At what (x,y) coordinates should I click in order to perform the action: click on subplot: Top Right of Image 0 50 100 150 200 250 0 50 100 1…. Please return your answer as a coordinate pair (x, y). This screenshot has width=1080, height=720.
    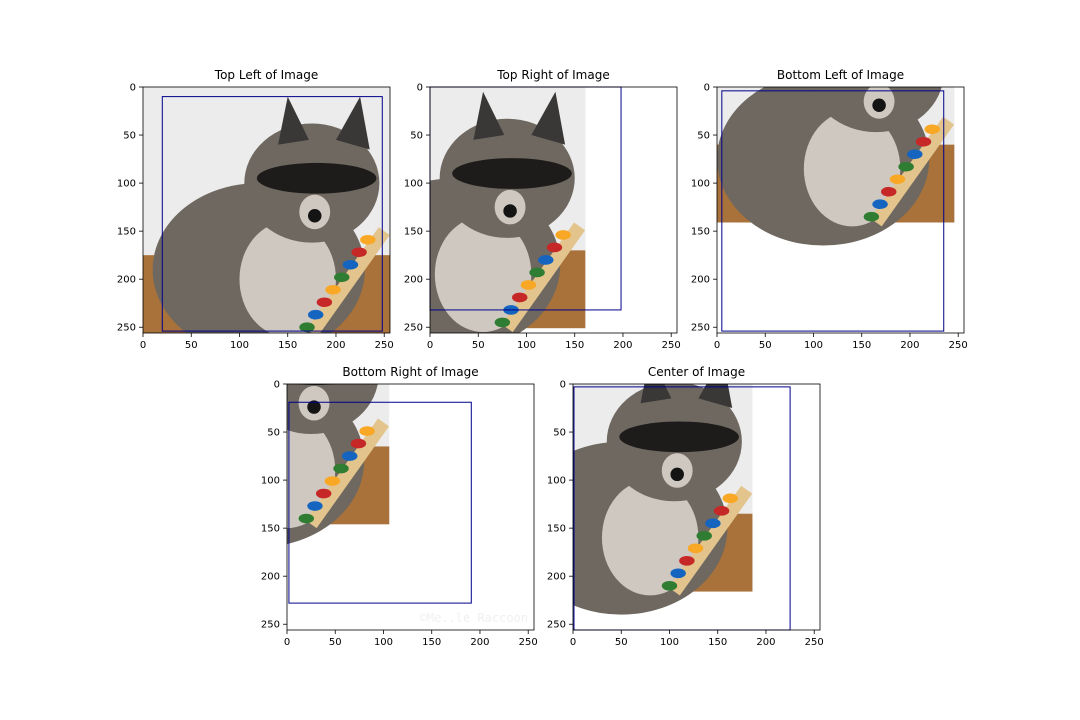
    Looking at the image, I should click on (542, 209).